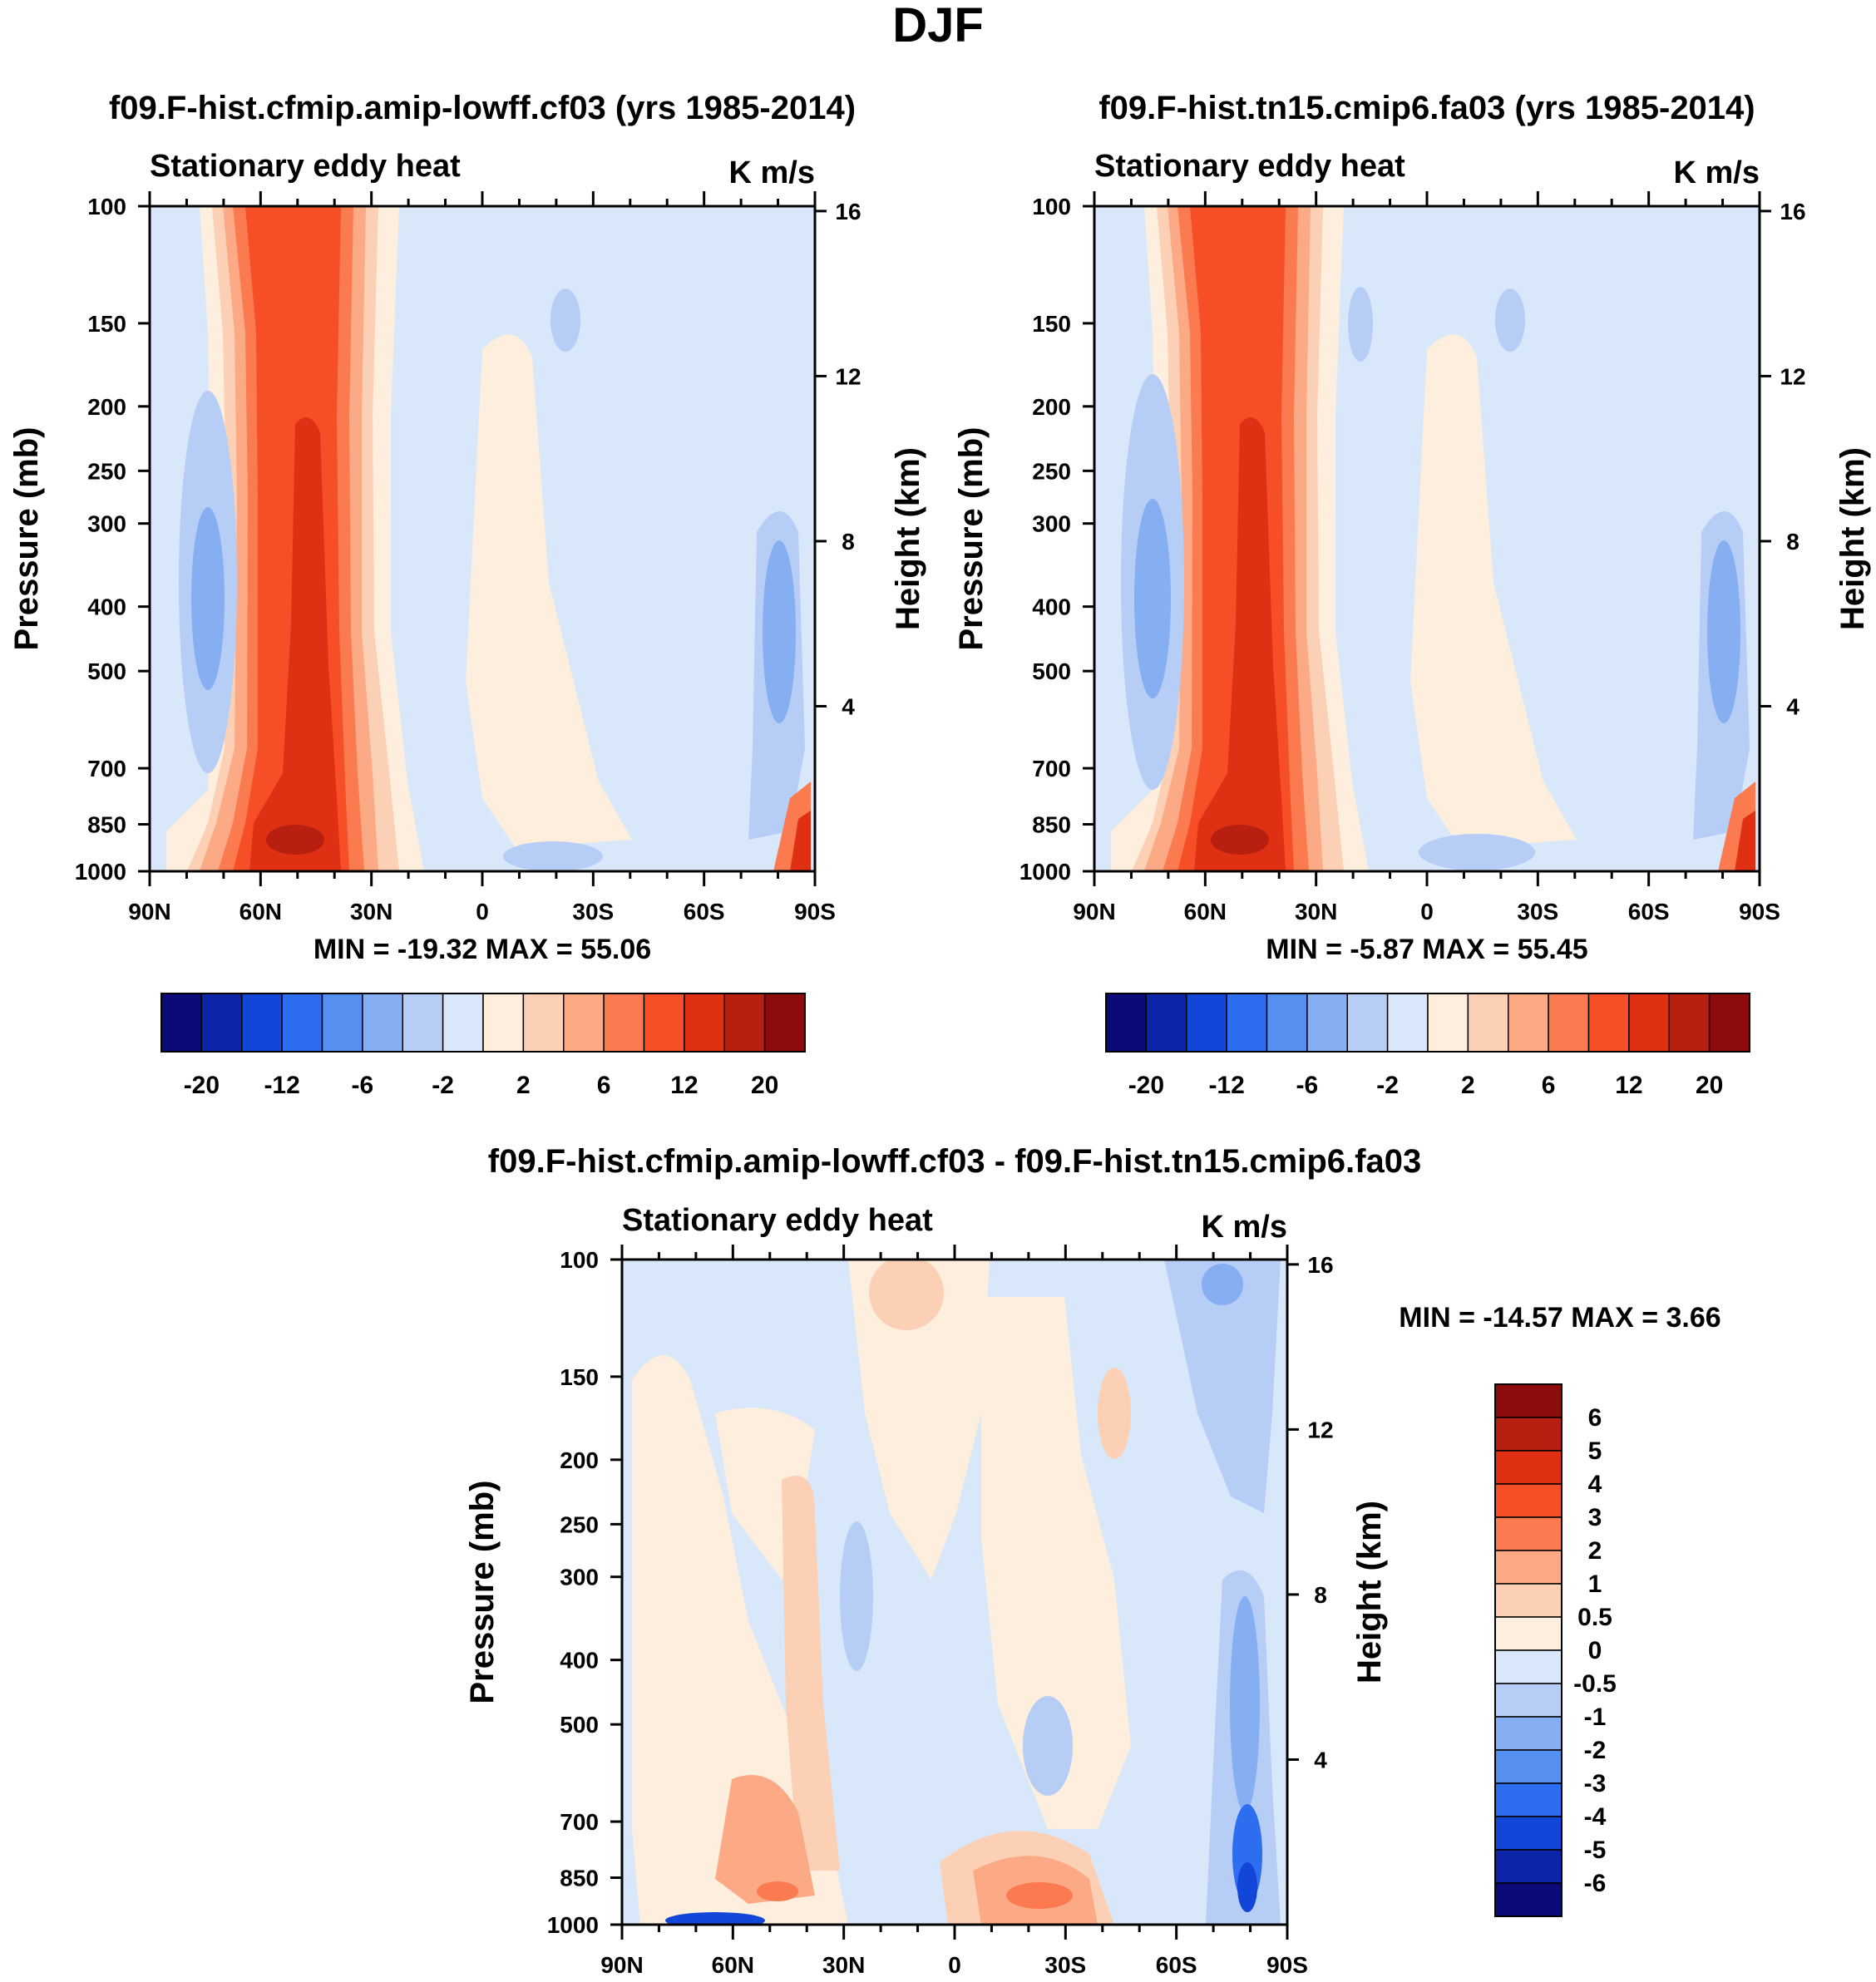 The height and width of the screenshot is (1982, 1876). I want to click on panel-2-ylabel: Pressure (mb), so click(972, 539).